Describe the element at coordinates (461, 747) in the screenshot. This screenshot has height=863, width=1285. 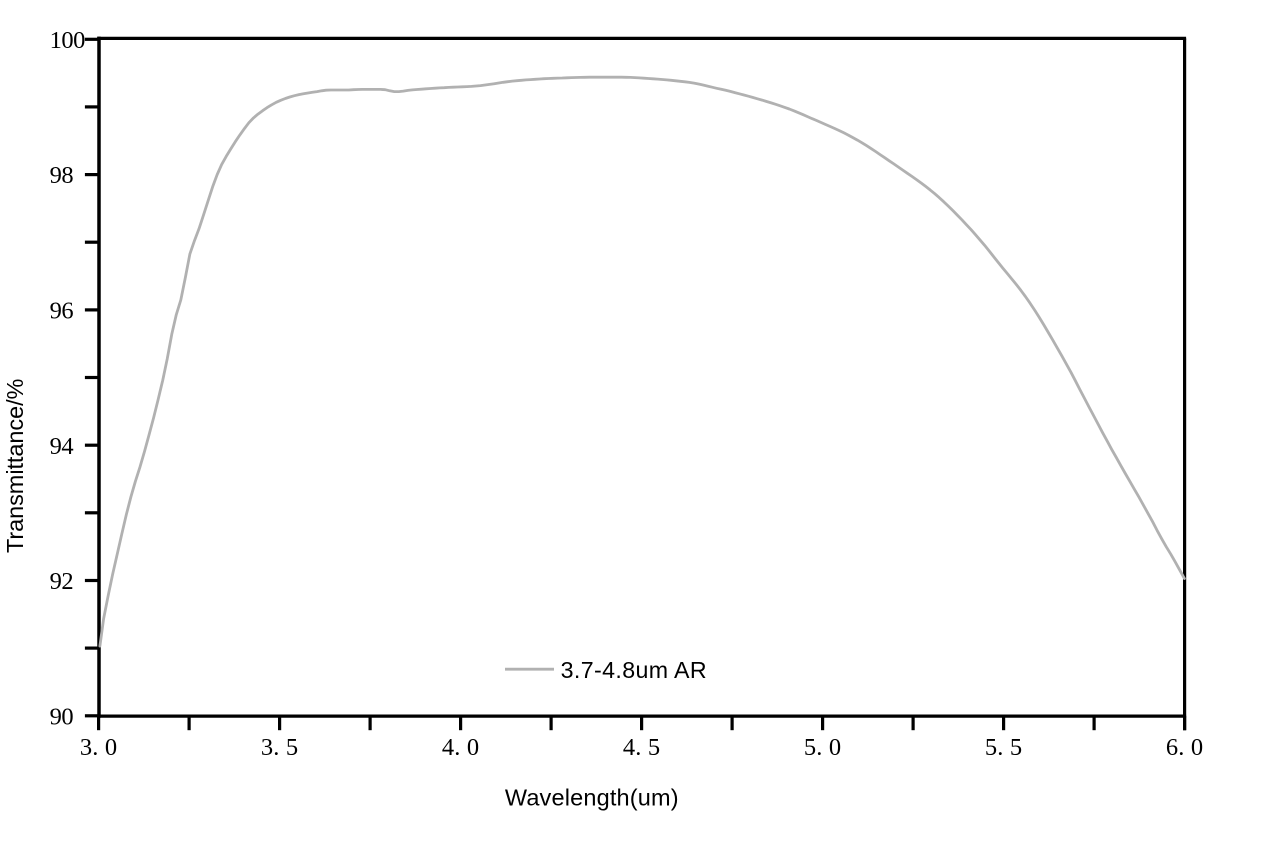
I see `svg-text: 4. 0` at that location.